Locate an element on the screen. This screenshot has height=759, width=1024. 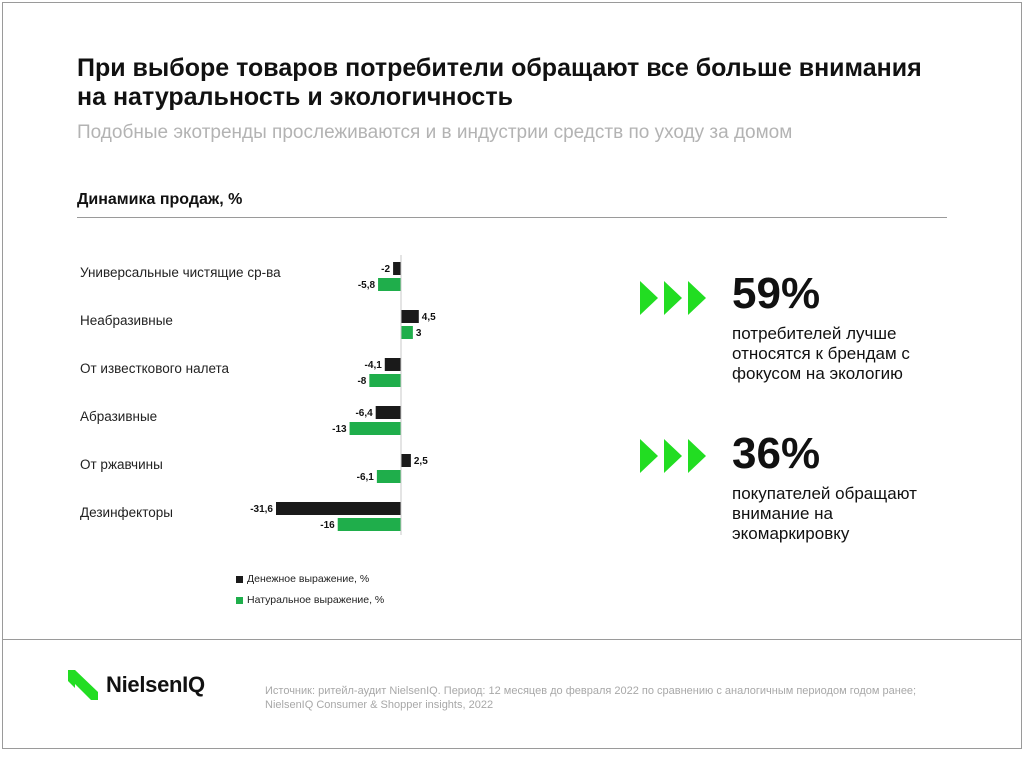
legend-item-money: Денежное выражение, % is located at coordinates (302, 579).